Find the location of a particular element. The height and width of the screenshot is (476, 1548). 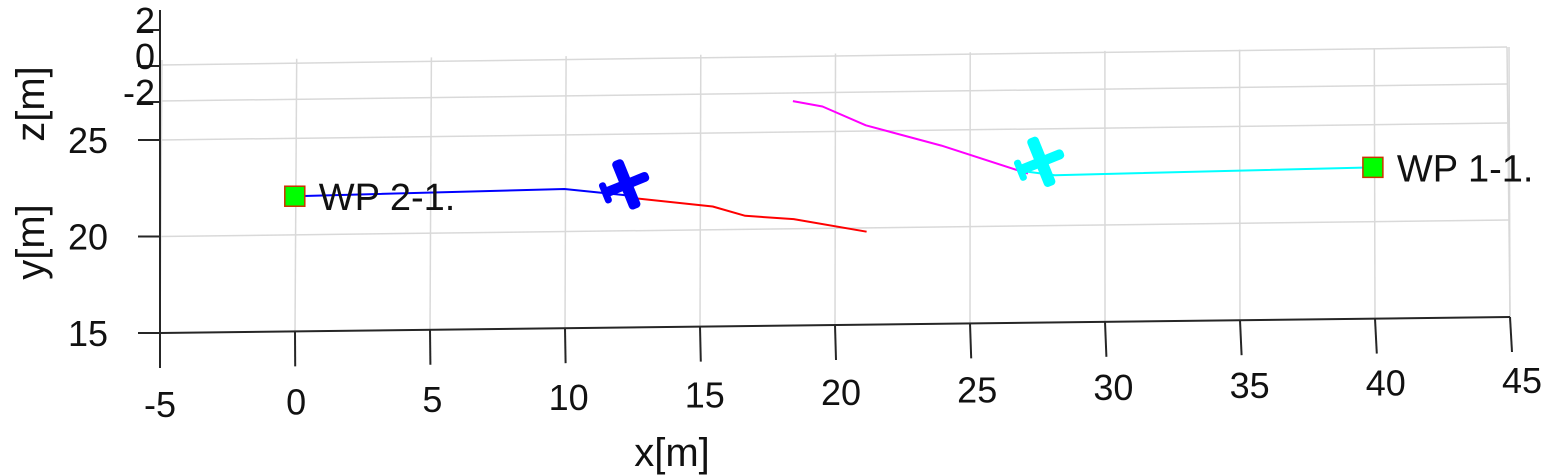

x-tick-label: 5 is located at coordinates (432, 399).